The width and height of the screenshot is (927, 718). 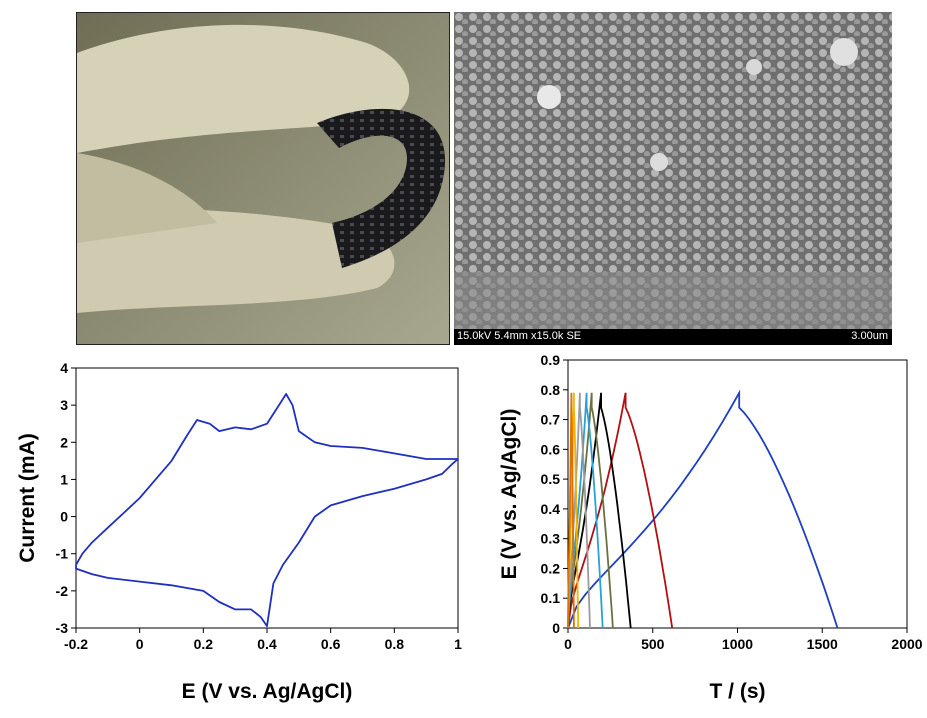 What do you see at coordinates (458, 644) in the screenshot?
I see `x-tick-label: 1` at bounding box center [458, 644].